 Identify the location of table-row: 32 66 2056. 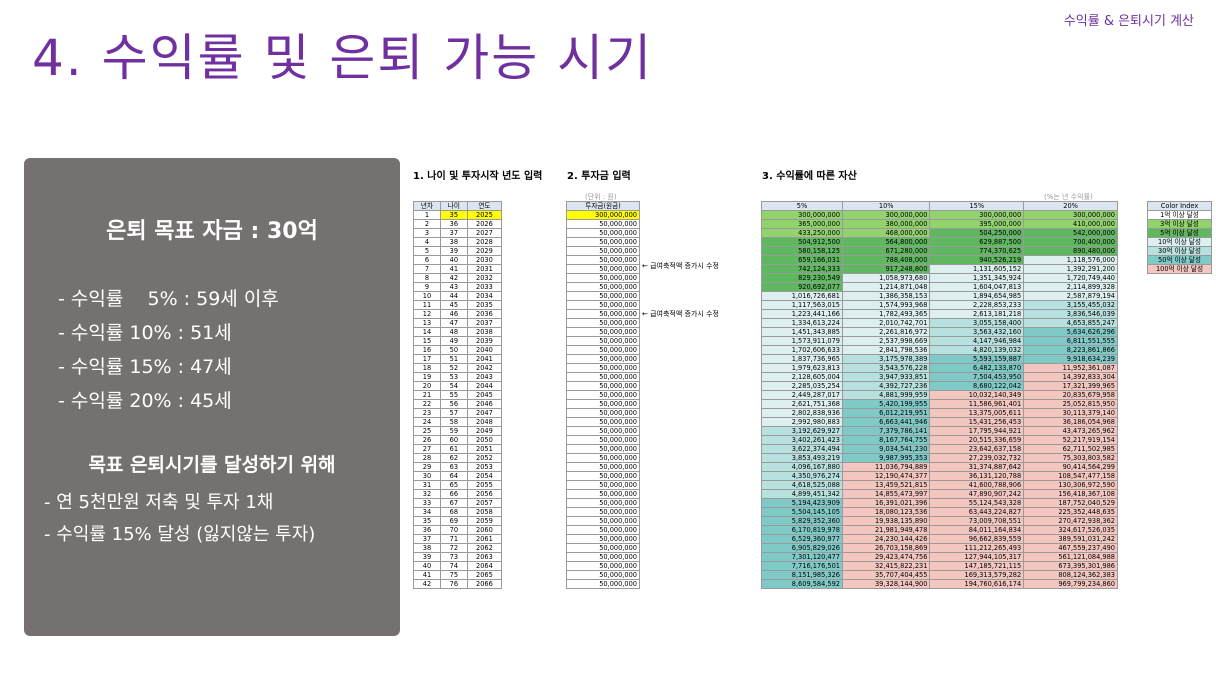
(458, 494).